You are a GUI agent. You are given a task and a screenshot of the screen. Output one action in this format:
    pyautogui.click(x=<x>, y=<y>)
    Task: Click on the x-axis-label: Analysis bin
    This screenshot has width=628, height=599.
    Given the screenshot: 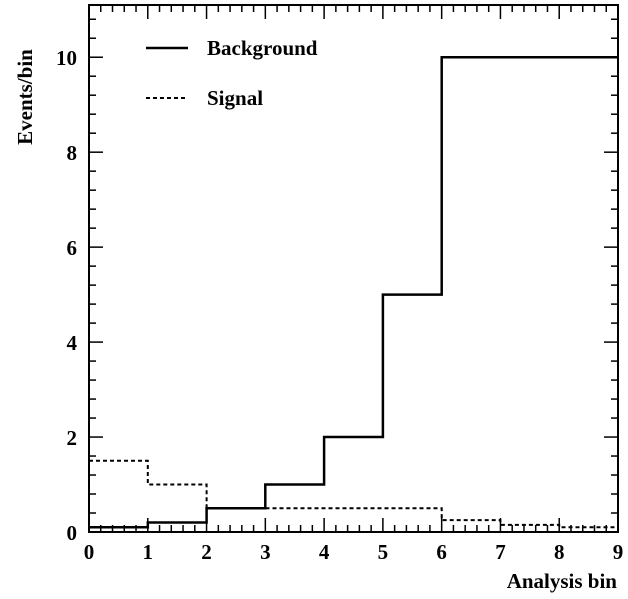 What is the action you would take?
    pyautogui.click(x=562, y=581)
    